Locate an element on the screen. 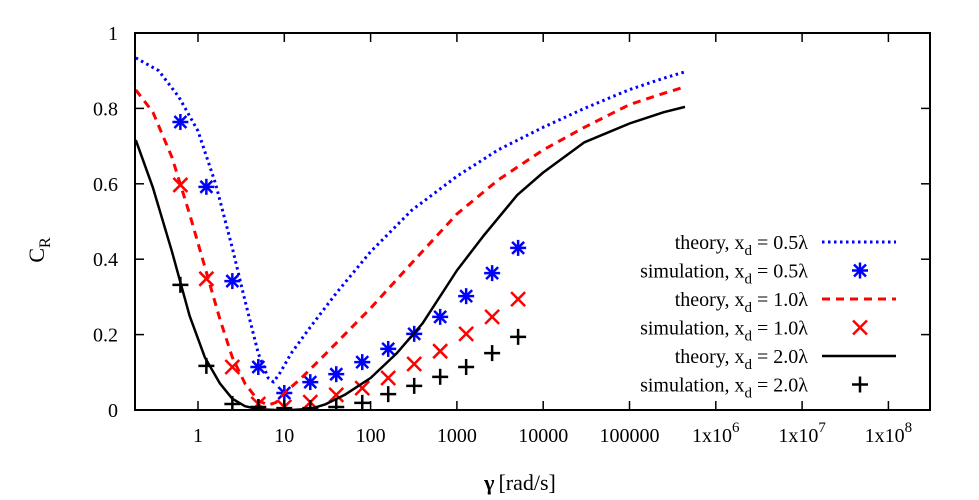  legend-label: simulation, xd = 2.0λ is located at coordinates (724, 388).